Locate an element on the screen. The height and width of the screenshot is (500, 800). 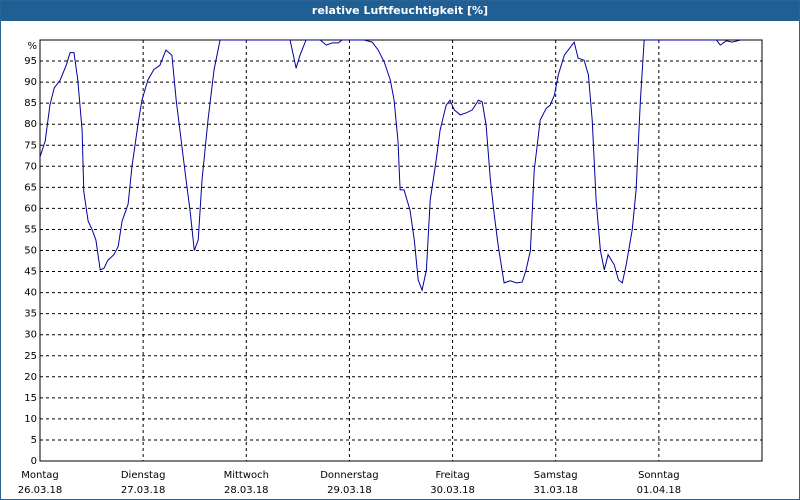
chart-title: relative Luftfeuchtigkeit [%] is located at coordinates (400, 10).